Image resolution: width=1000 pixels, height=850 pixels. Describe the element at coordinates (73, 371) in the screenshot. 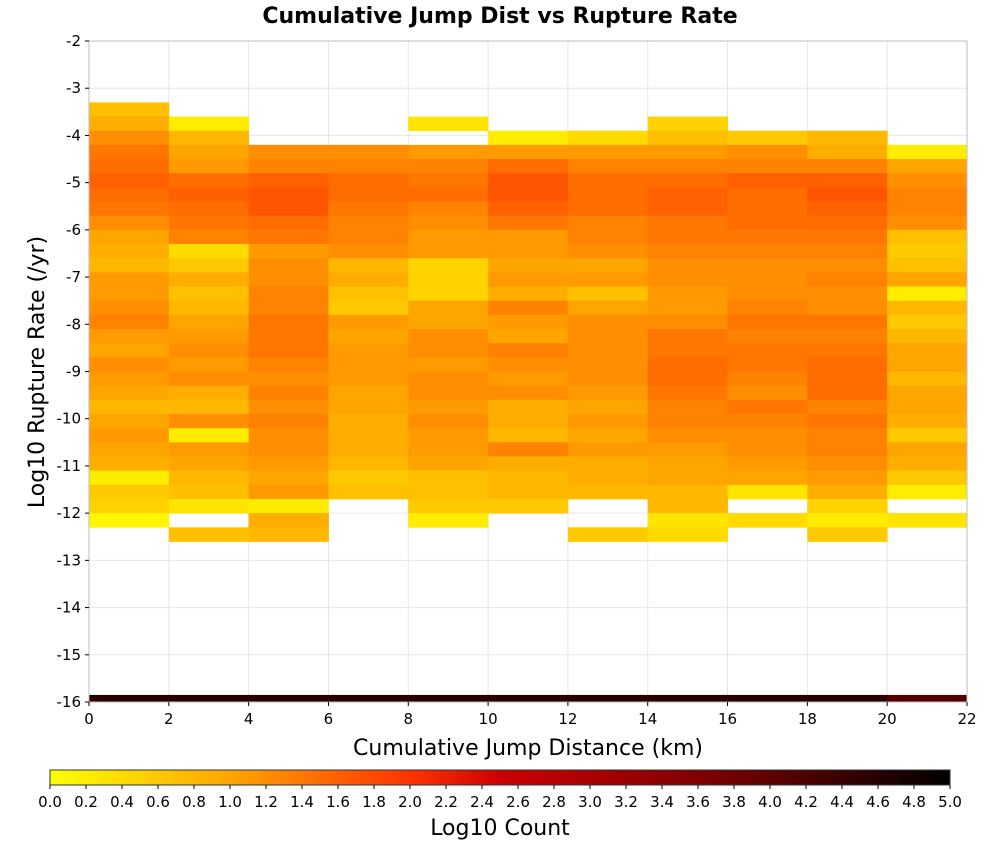

I see `y-axis-ticks: -2 -3 -4 -5 -6 -7 -8 -9 -10 -11 -12 -13 -14 -15 -16` at that location.